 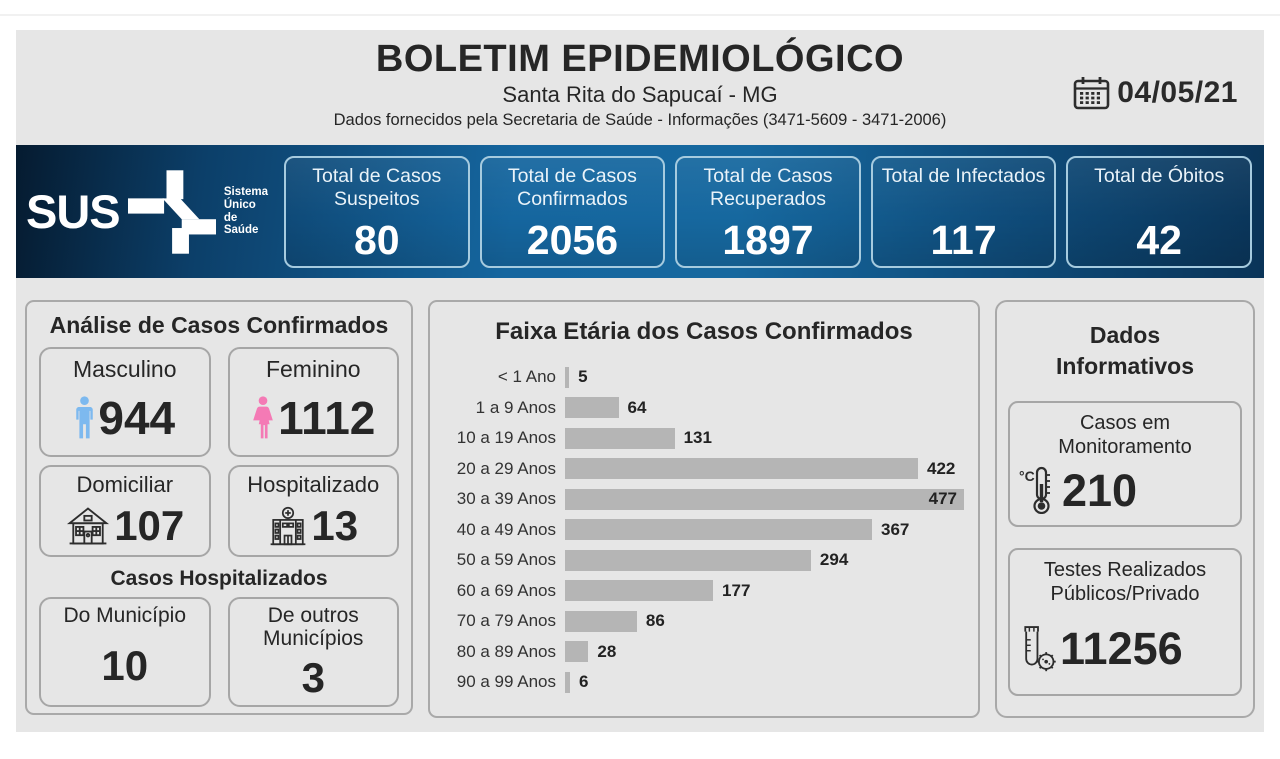 I want to click on chart-bar-area: 28, so click(x=764, y=652).